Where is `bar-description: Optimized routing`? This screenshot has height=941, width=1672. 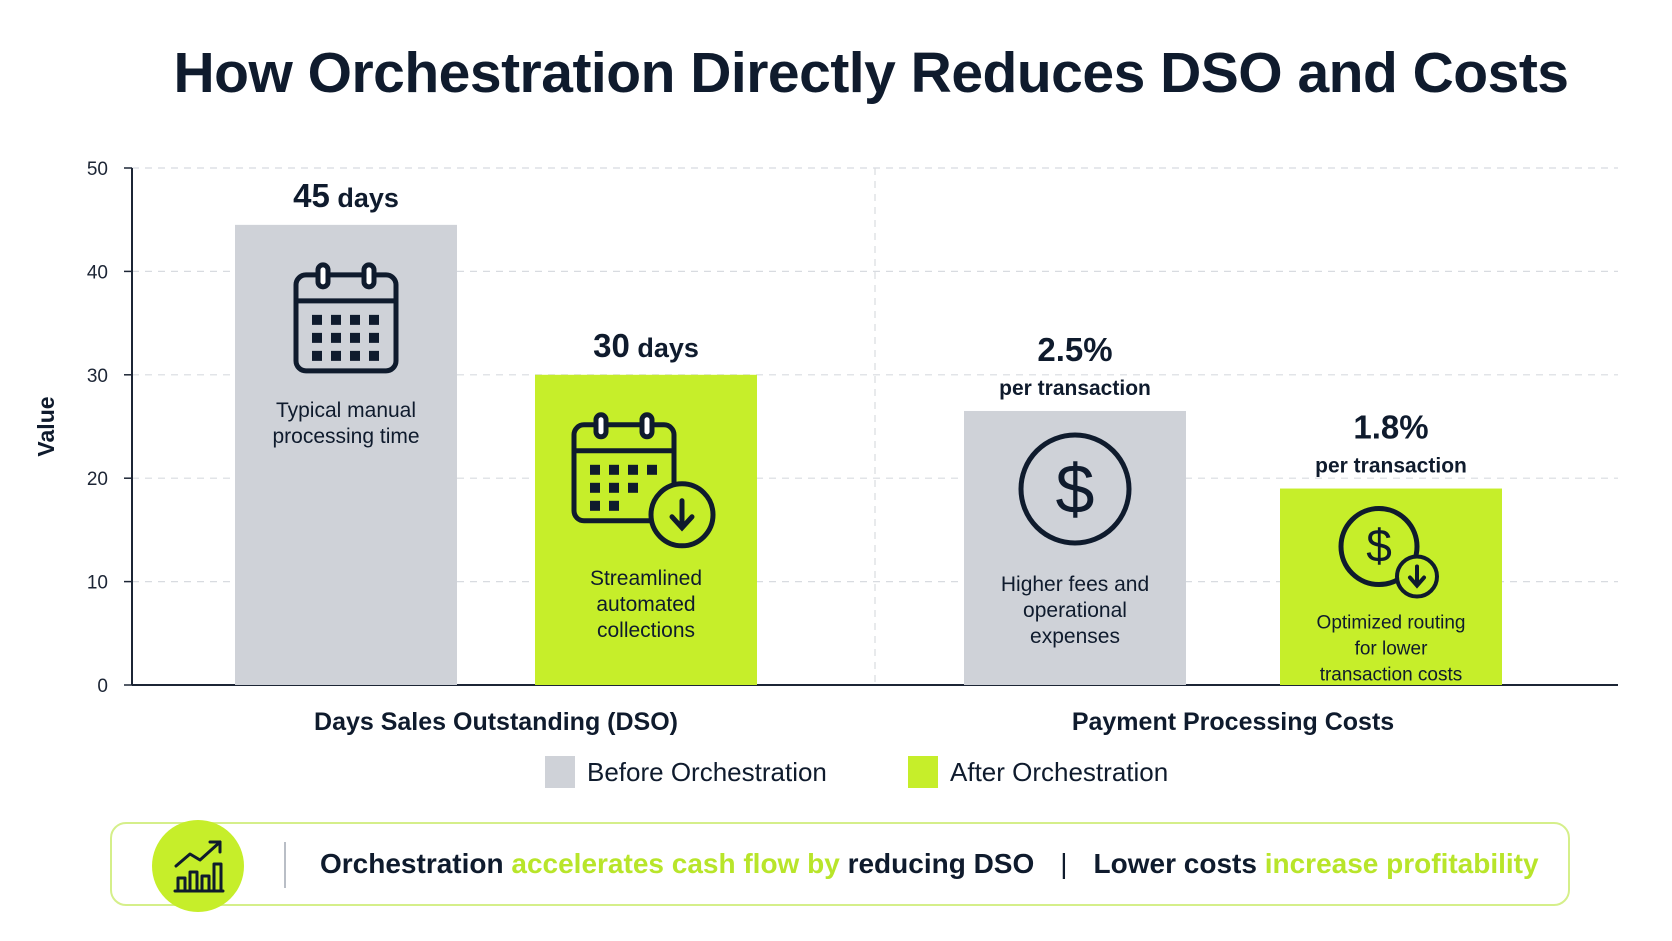 bar-description: Optimized routing is located at coordinates (1391, 623).